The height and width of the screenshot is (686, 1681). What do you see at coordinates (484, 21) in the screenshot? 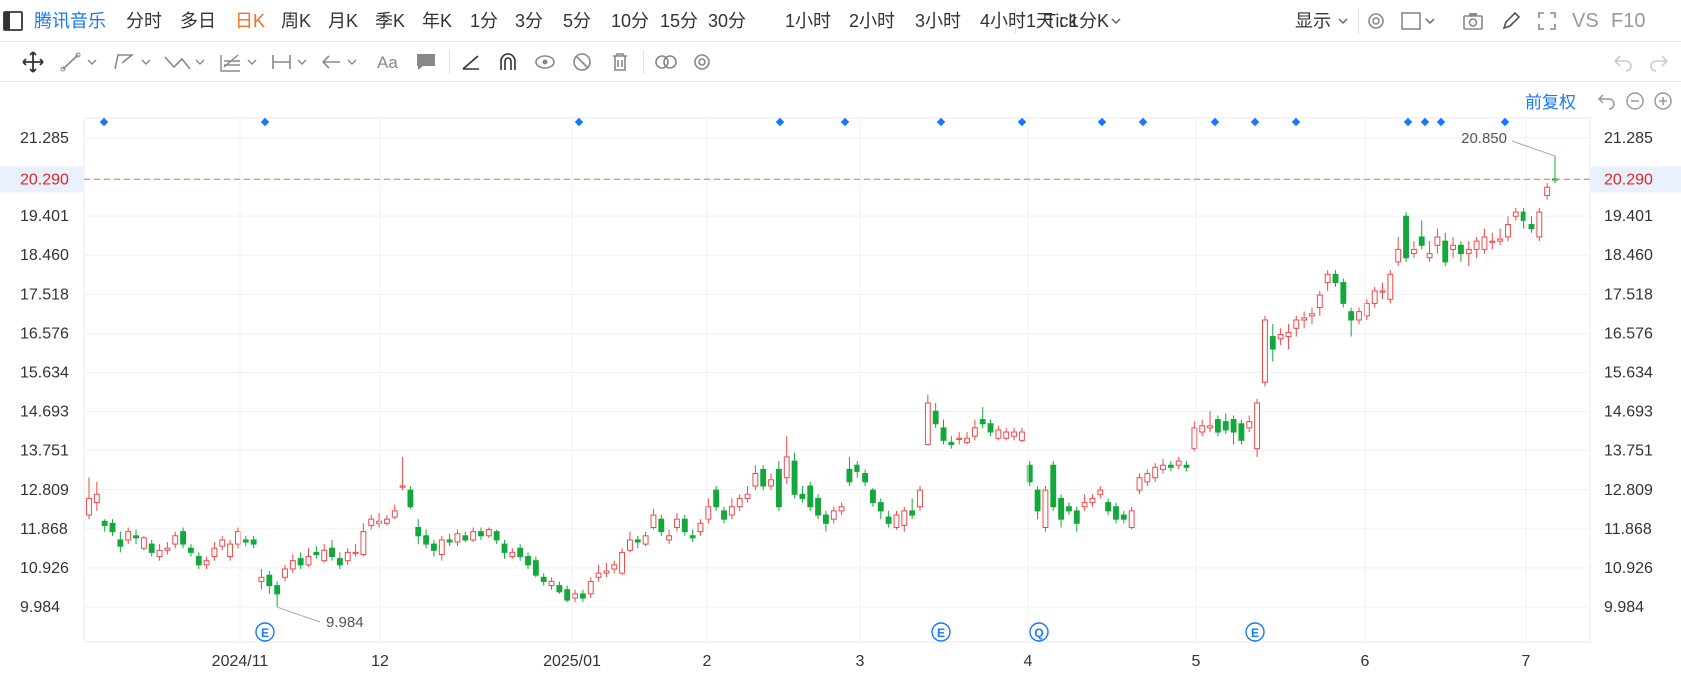
I see `period-tab: 1分` at bounding box center [484, 21].